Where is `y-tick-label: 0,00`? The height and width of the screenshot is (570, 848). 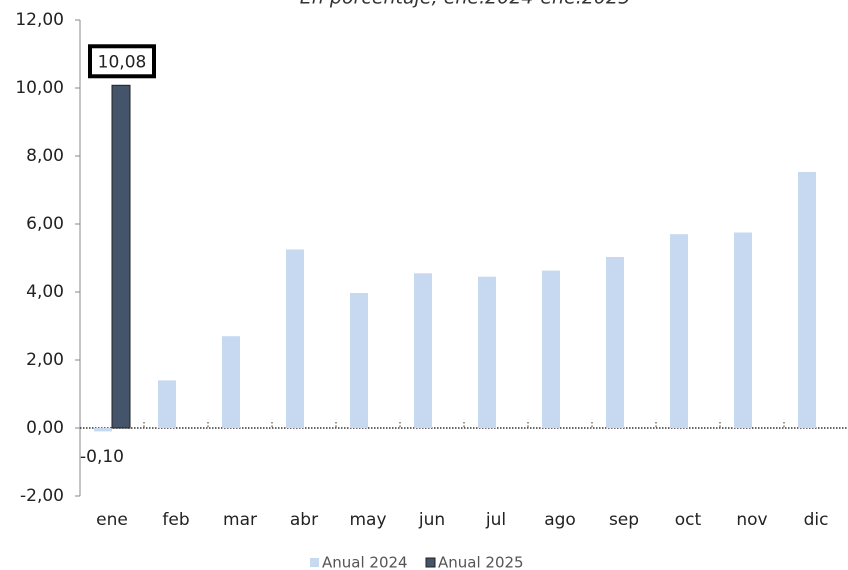
y-tick-label: 0,00 is located at coordinates (45, 428).